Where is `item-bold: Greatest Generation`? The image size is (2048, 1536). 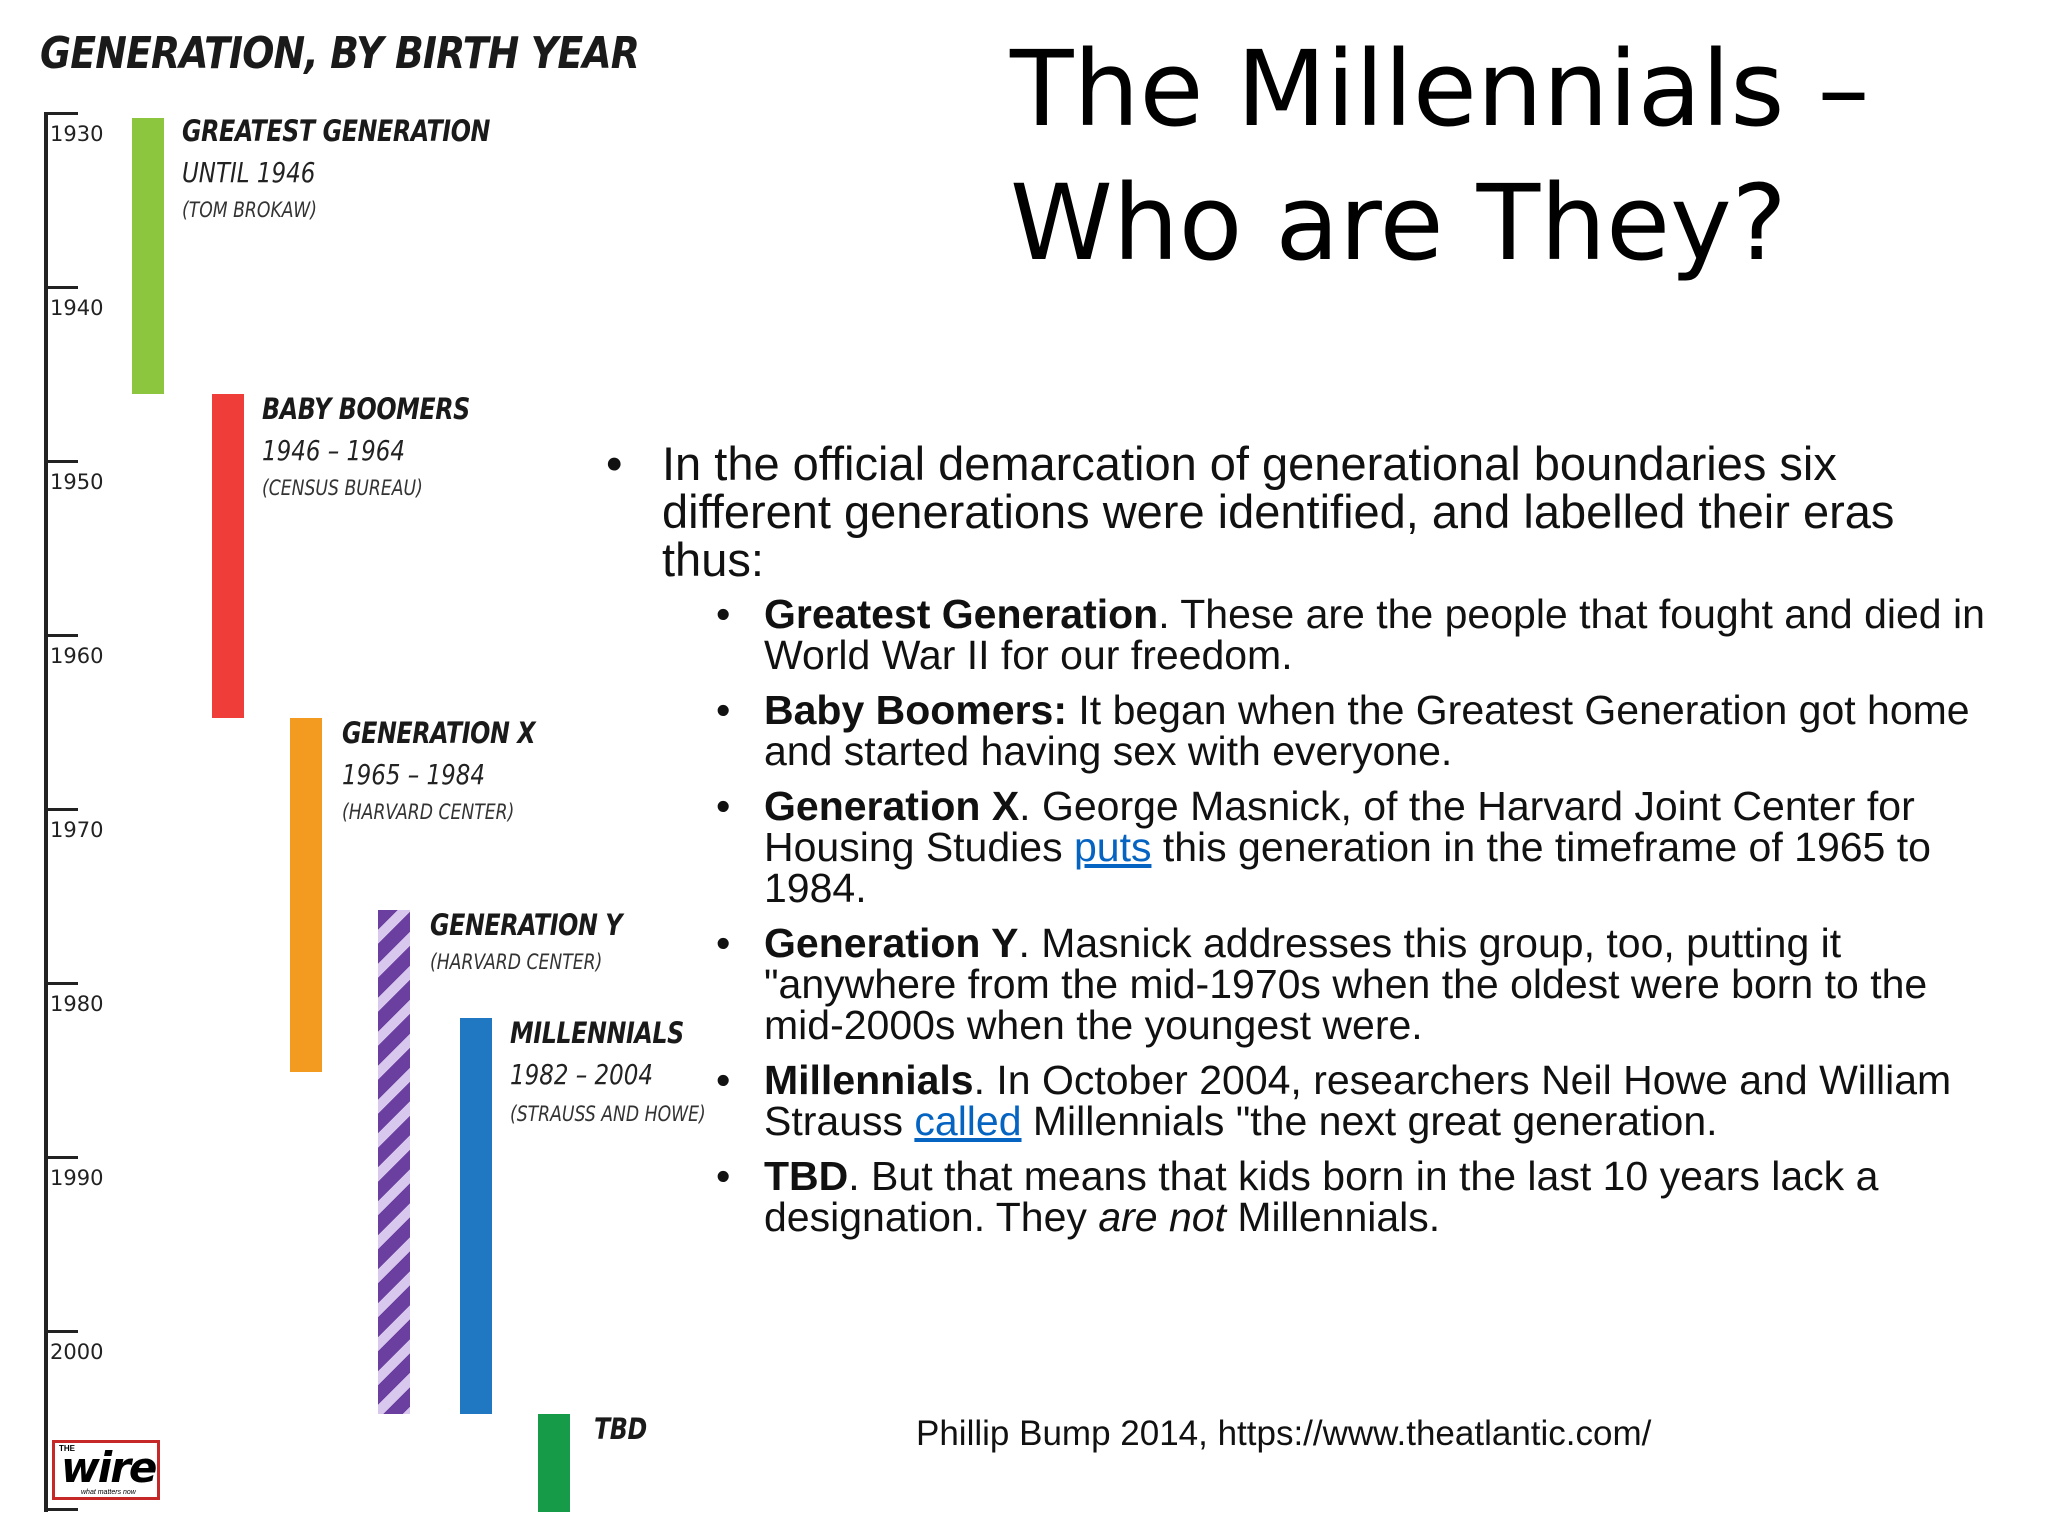
item-bold: Greatest Generation is located at coordinates (961, 614).